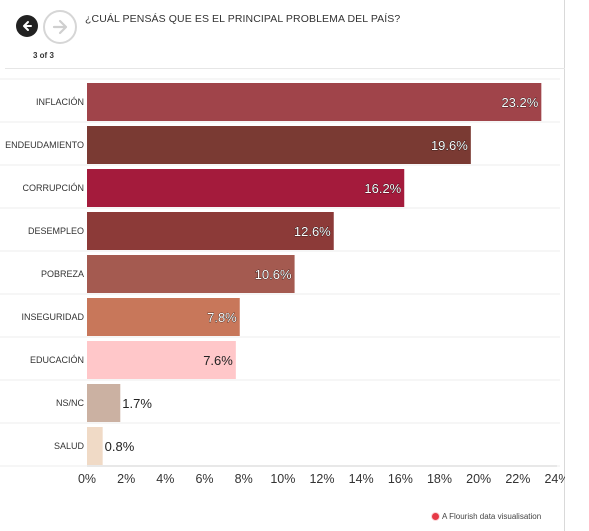 The width and height of the screenshot is (589, 531). I want to click on previous-slide-button, so click(27, 26).